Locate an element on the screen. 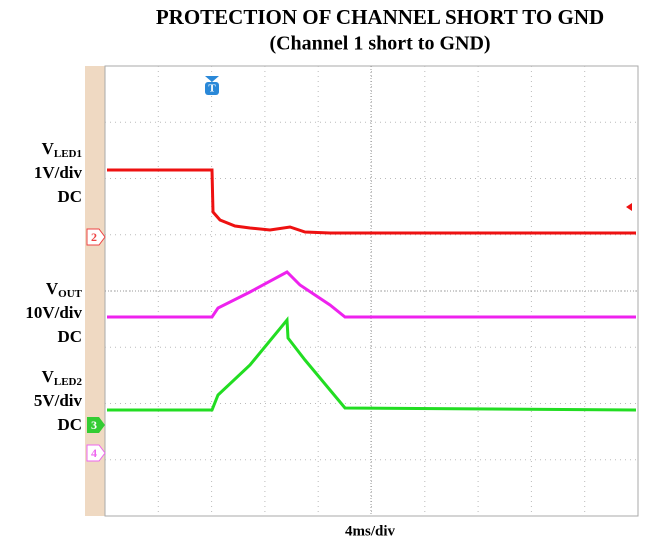  timebase: 4ms/div is located at coordinates (370, 531).